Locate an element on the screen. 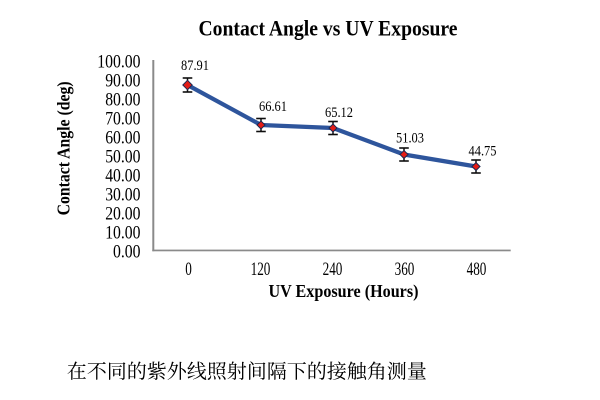 This screenshot has height=400, width=600. svg-text: 240 is located at coordinates (333, 270).